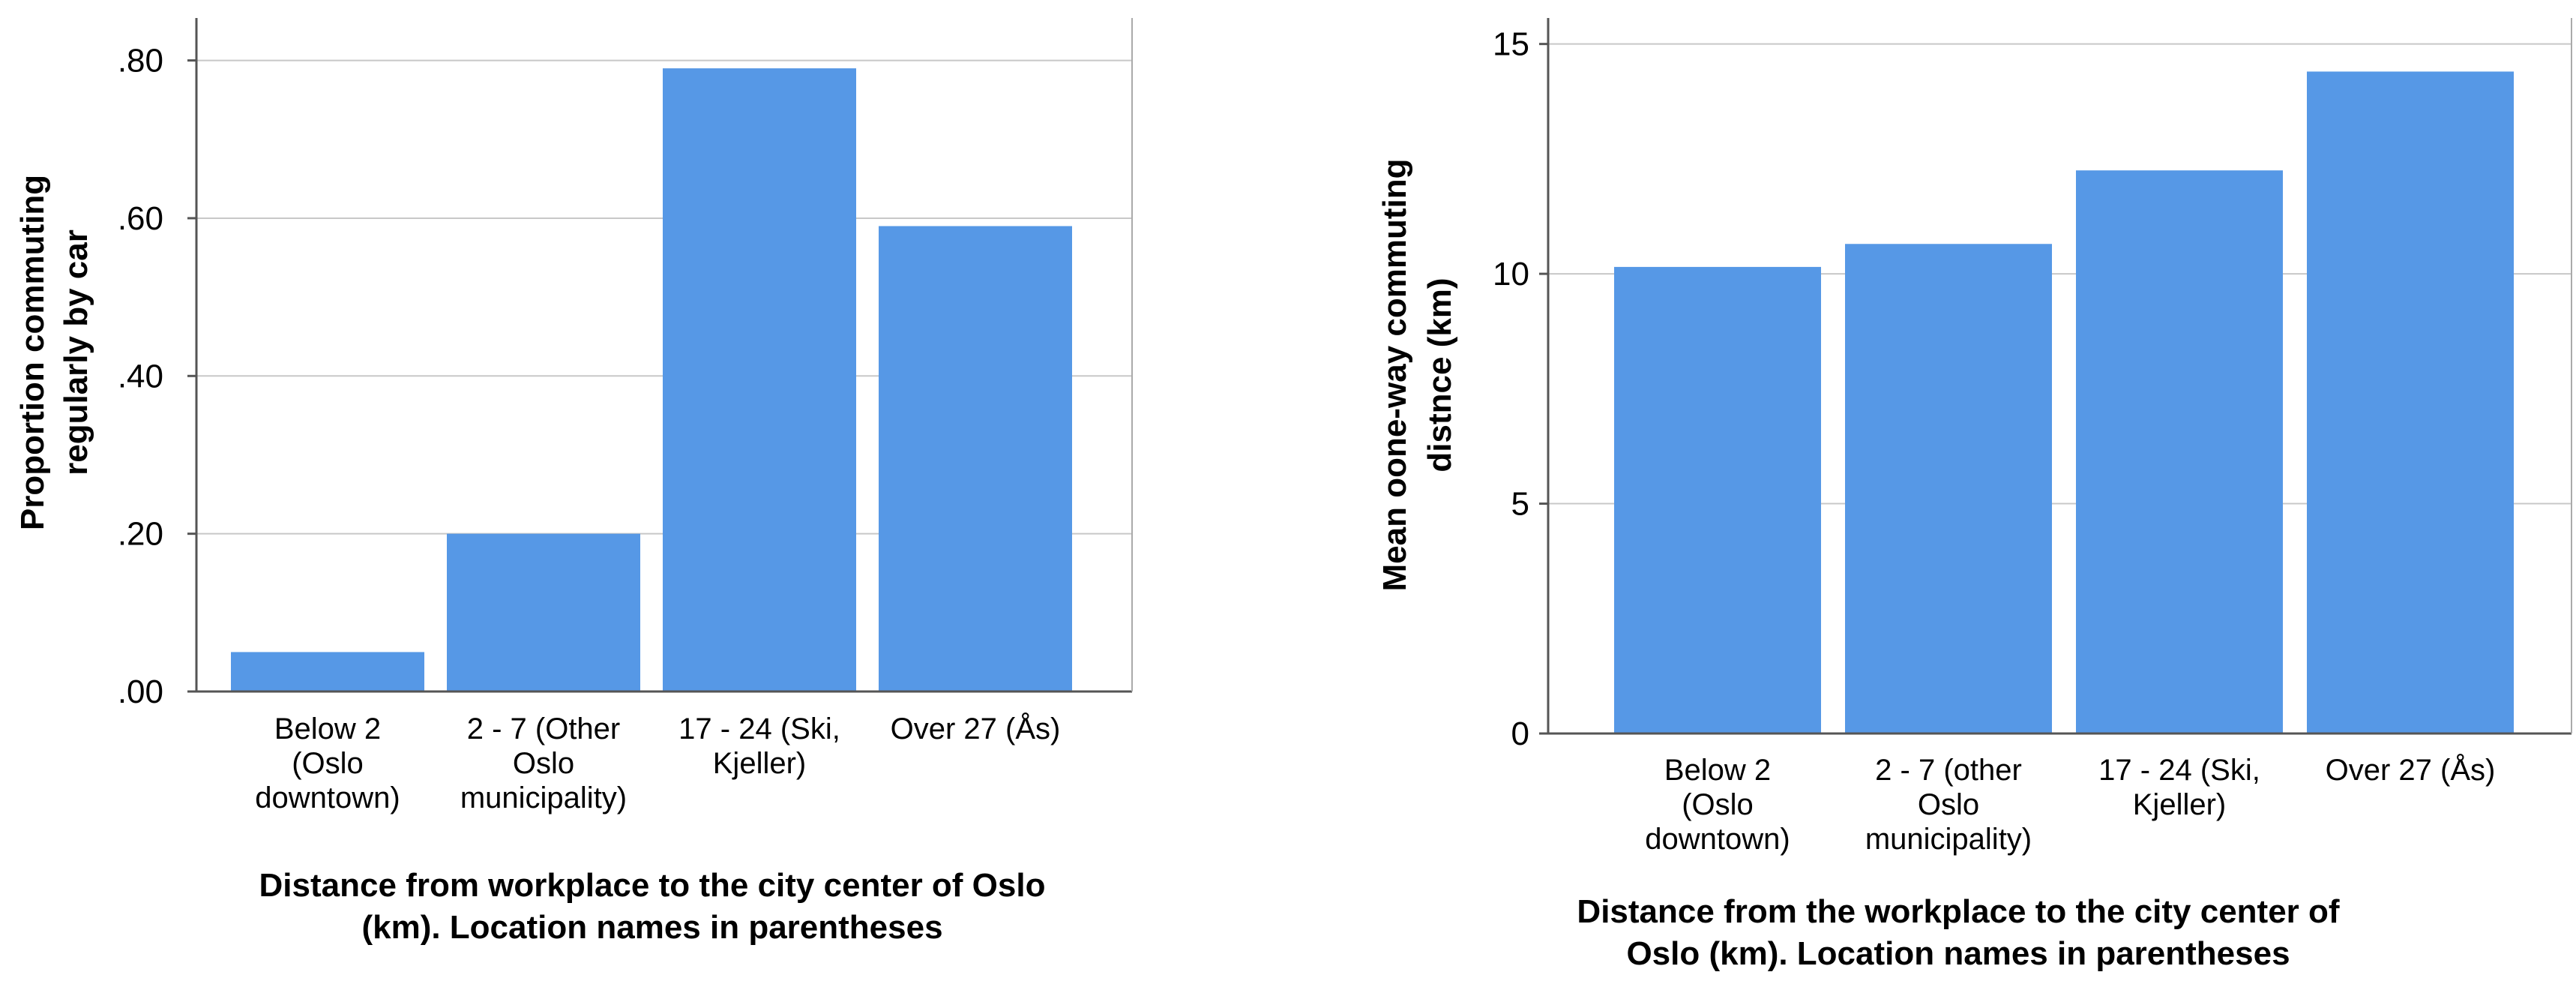 This screenshot has height=984, width=2576. What do you see at coordinates (1948, 805) in the screenshot?
I see `x-tick-label-2: 2 - 7 (other Oslo municipality)` at bounding box center [1948, 805].